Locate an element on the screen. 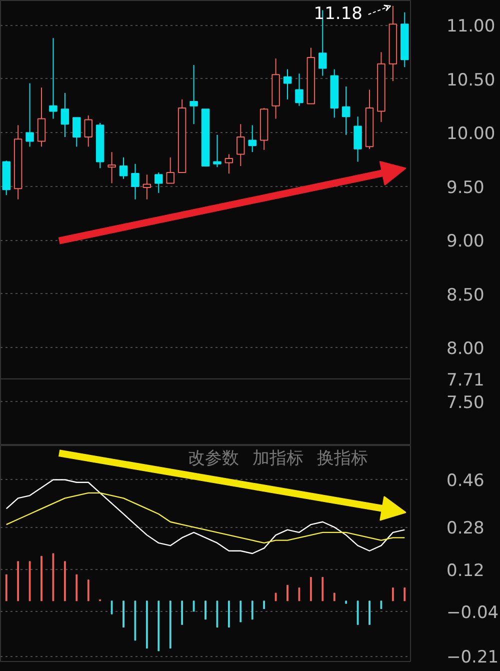  y-tick-label: −0.21 is located at coordinates (472, 658).